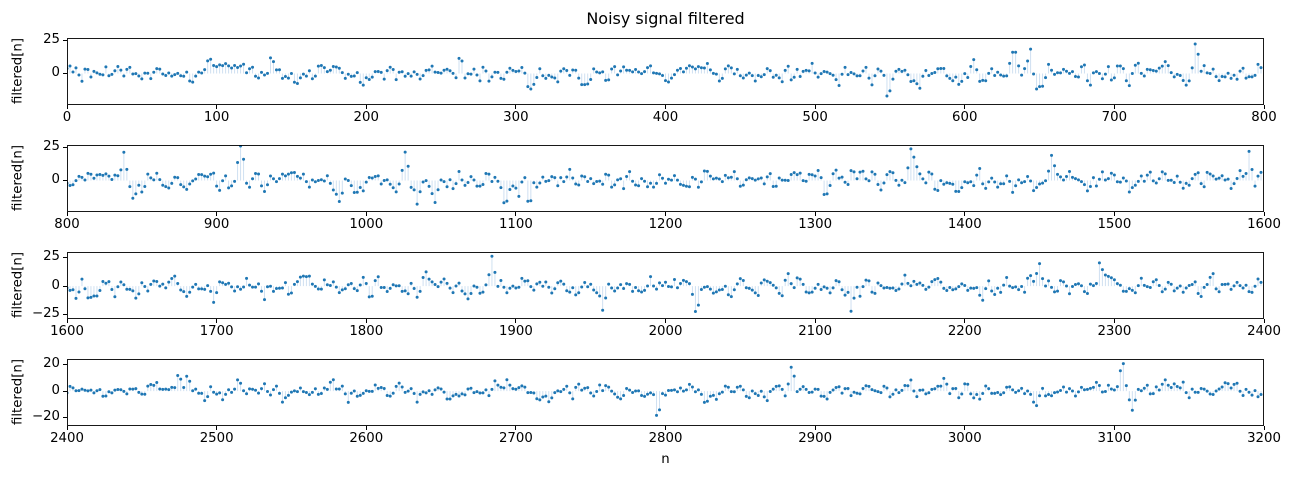 The width and height of the screenshot is (1289, 480). Describe the element at coordinates (1114, 224) in the screenshot. I see `x-tick-label: 1500` at that location.